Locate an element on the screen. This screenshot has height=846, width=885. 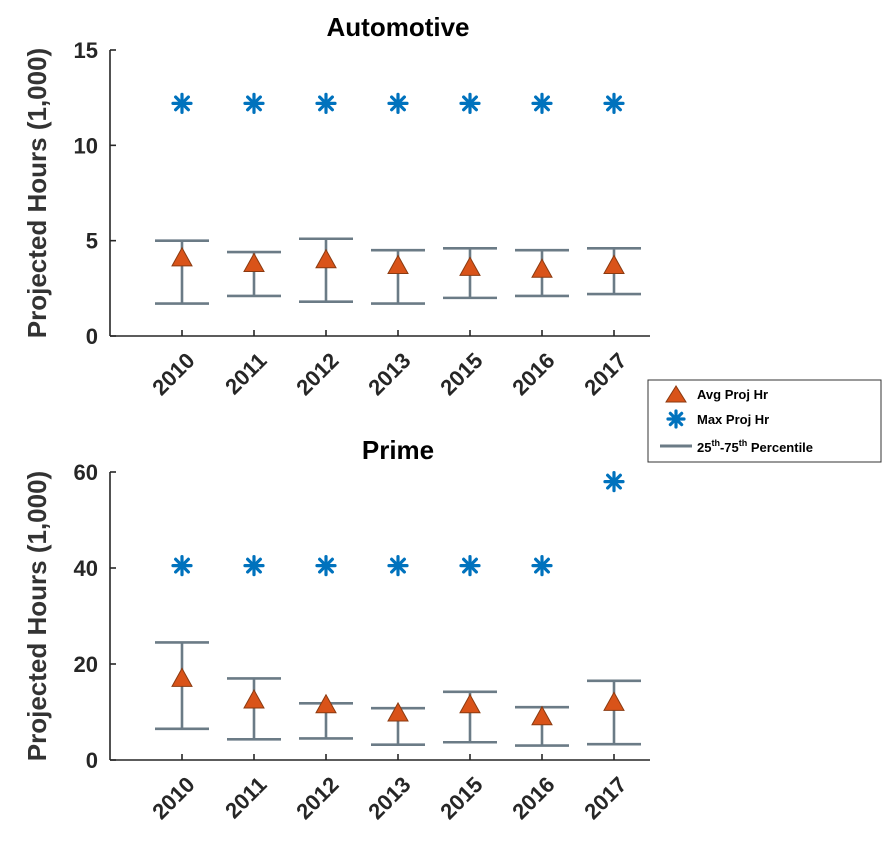
legend-label-max: Max Proj Hr is located at coordinates (733, 419).